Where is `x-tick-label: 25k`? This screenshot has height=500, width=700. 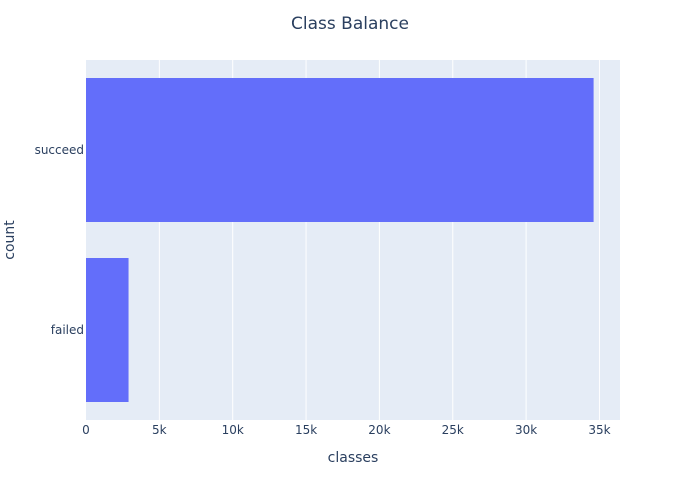 x-tick-label: 25k is located at coordinates (453, 430).